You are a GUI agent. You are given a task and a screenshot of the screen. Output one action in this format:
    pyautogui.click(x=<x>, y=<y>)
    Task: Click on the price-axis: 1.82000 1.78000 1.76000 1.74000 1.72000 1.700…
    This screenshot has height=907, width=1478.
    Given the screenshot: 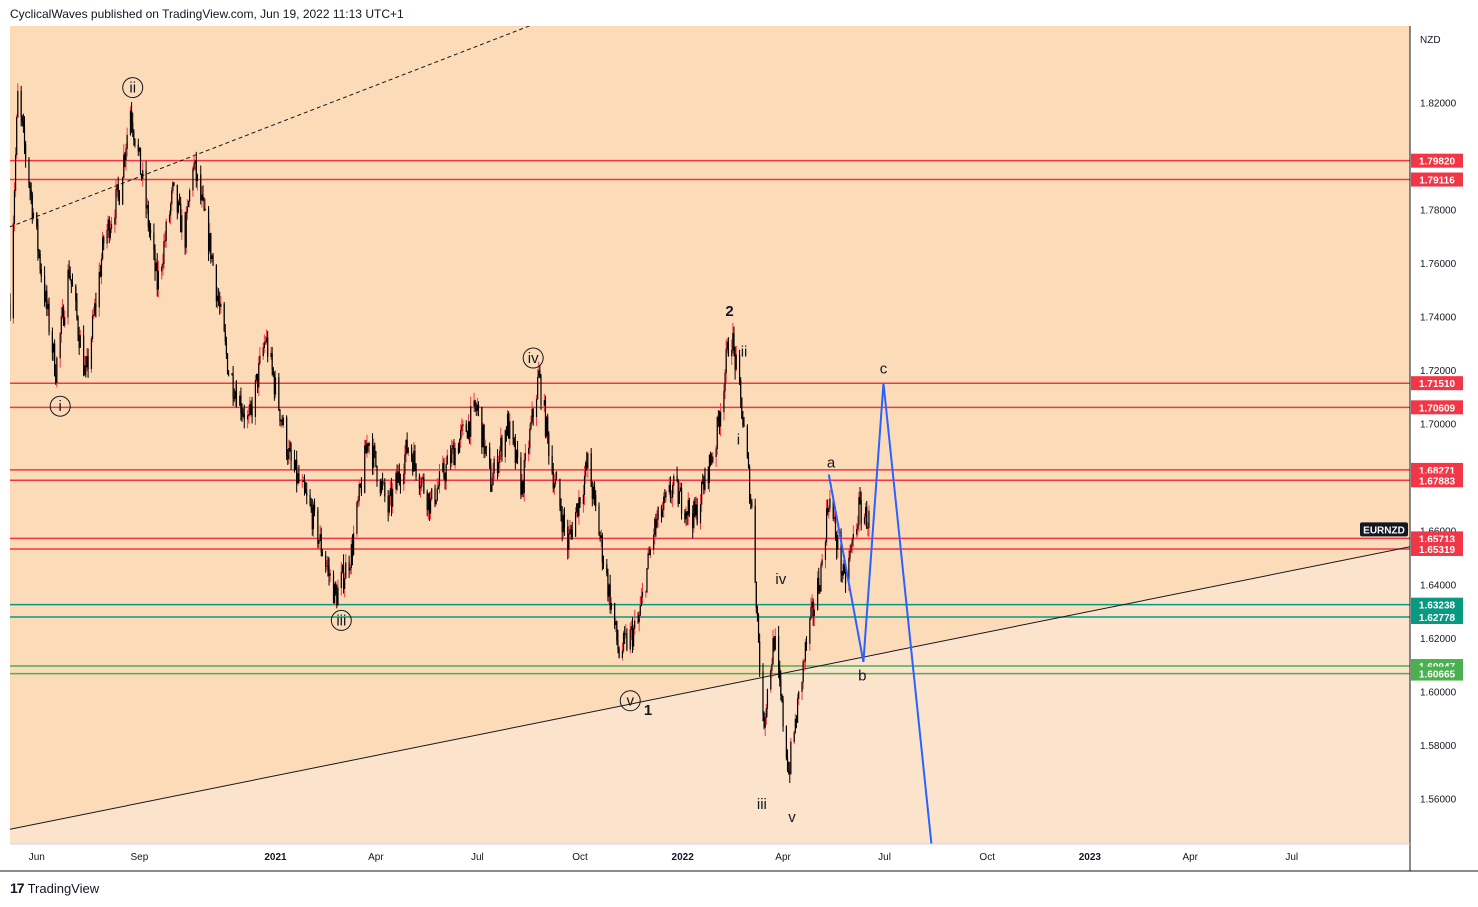 What is the action you would take?
    pyautogui.click(x=1438, y=451)
    